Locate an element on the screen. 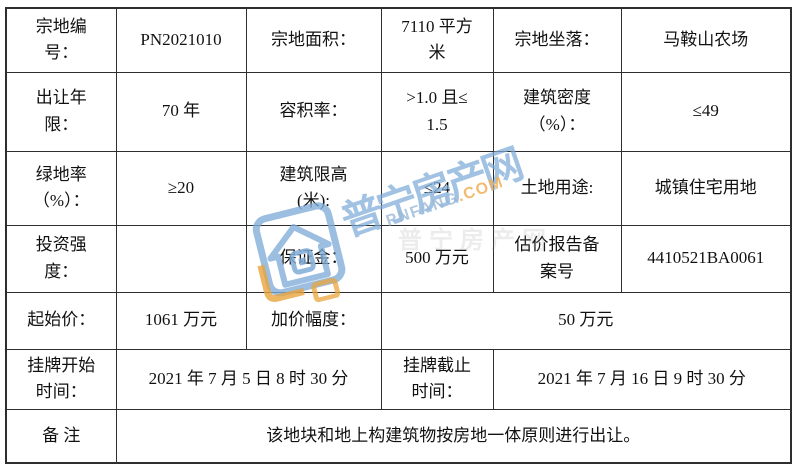 This screenshot has height=468, width=800. listing-end-label: 挂牌截止 时间： is located at coordinates (437, 379).